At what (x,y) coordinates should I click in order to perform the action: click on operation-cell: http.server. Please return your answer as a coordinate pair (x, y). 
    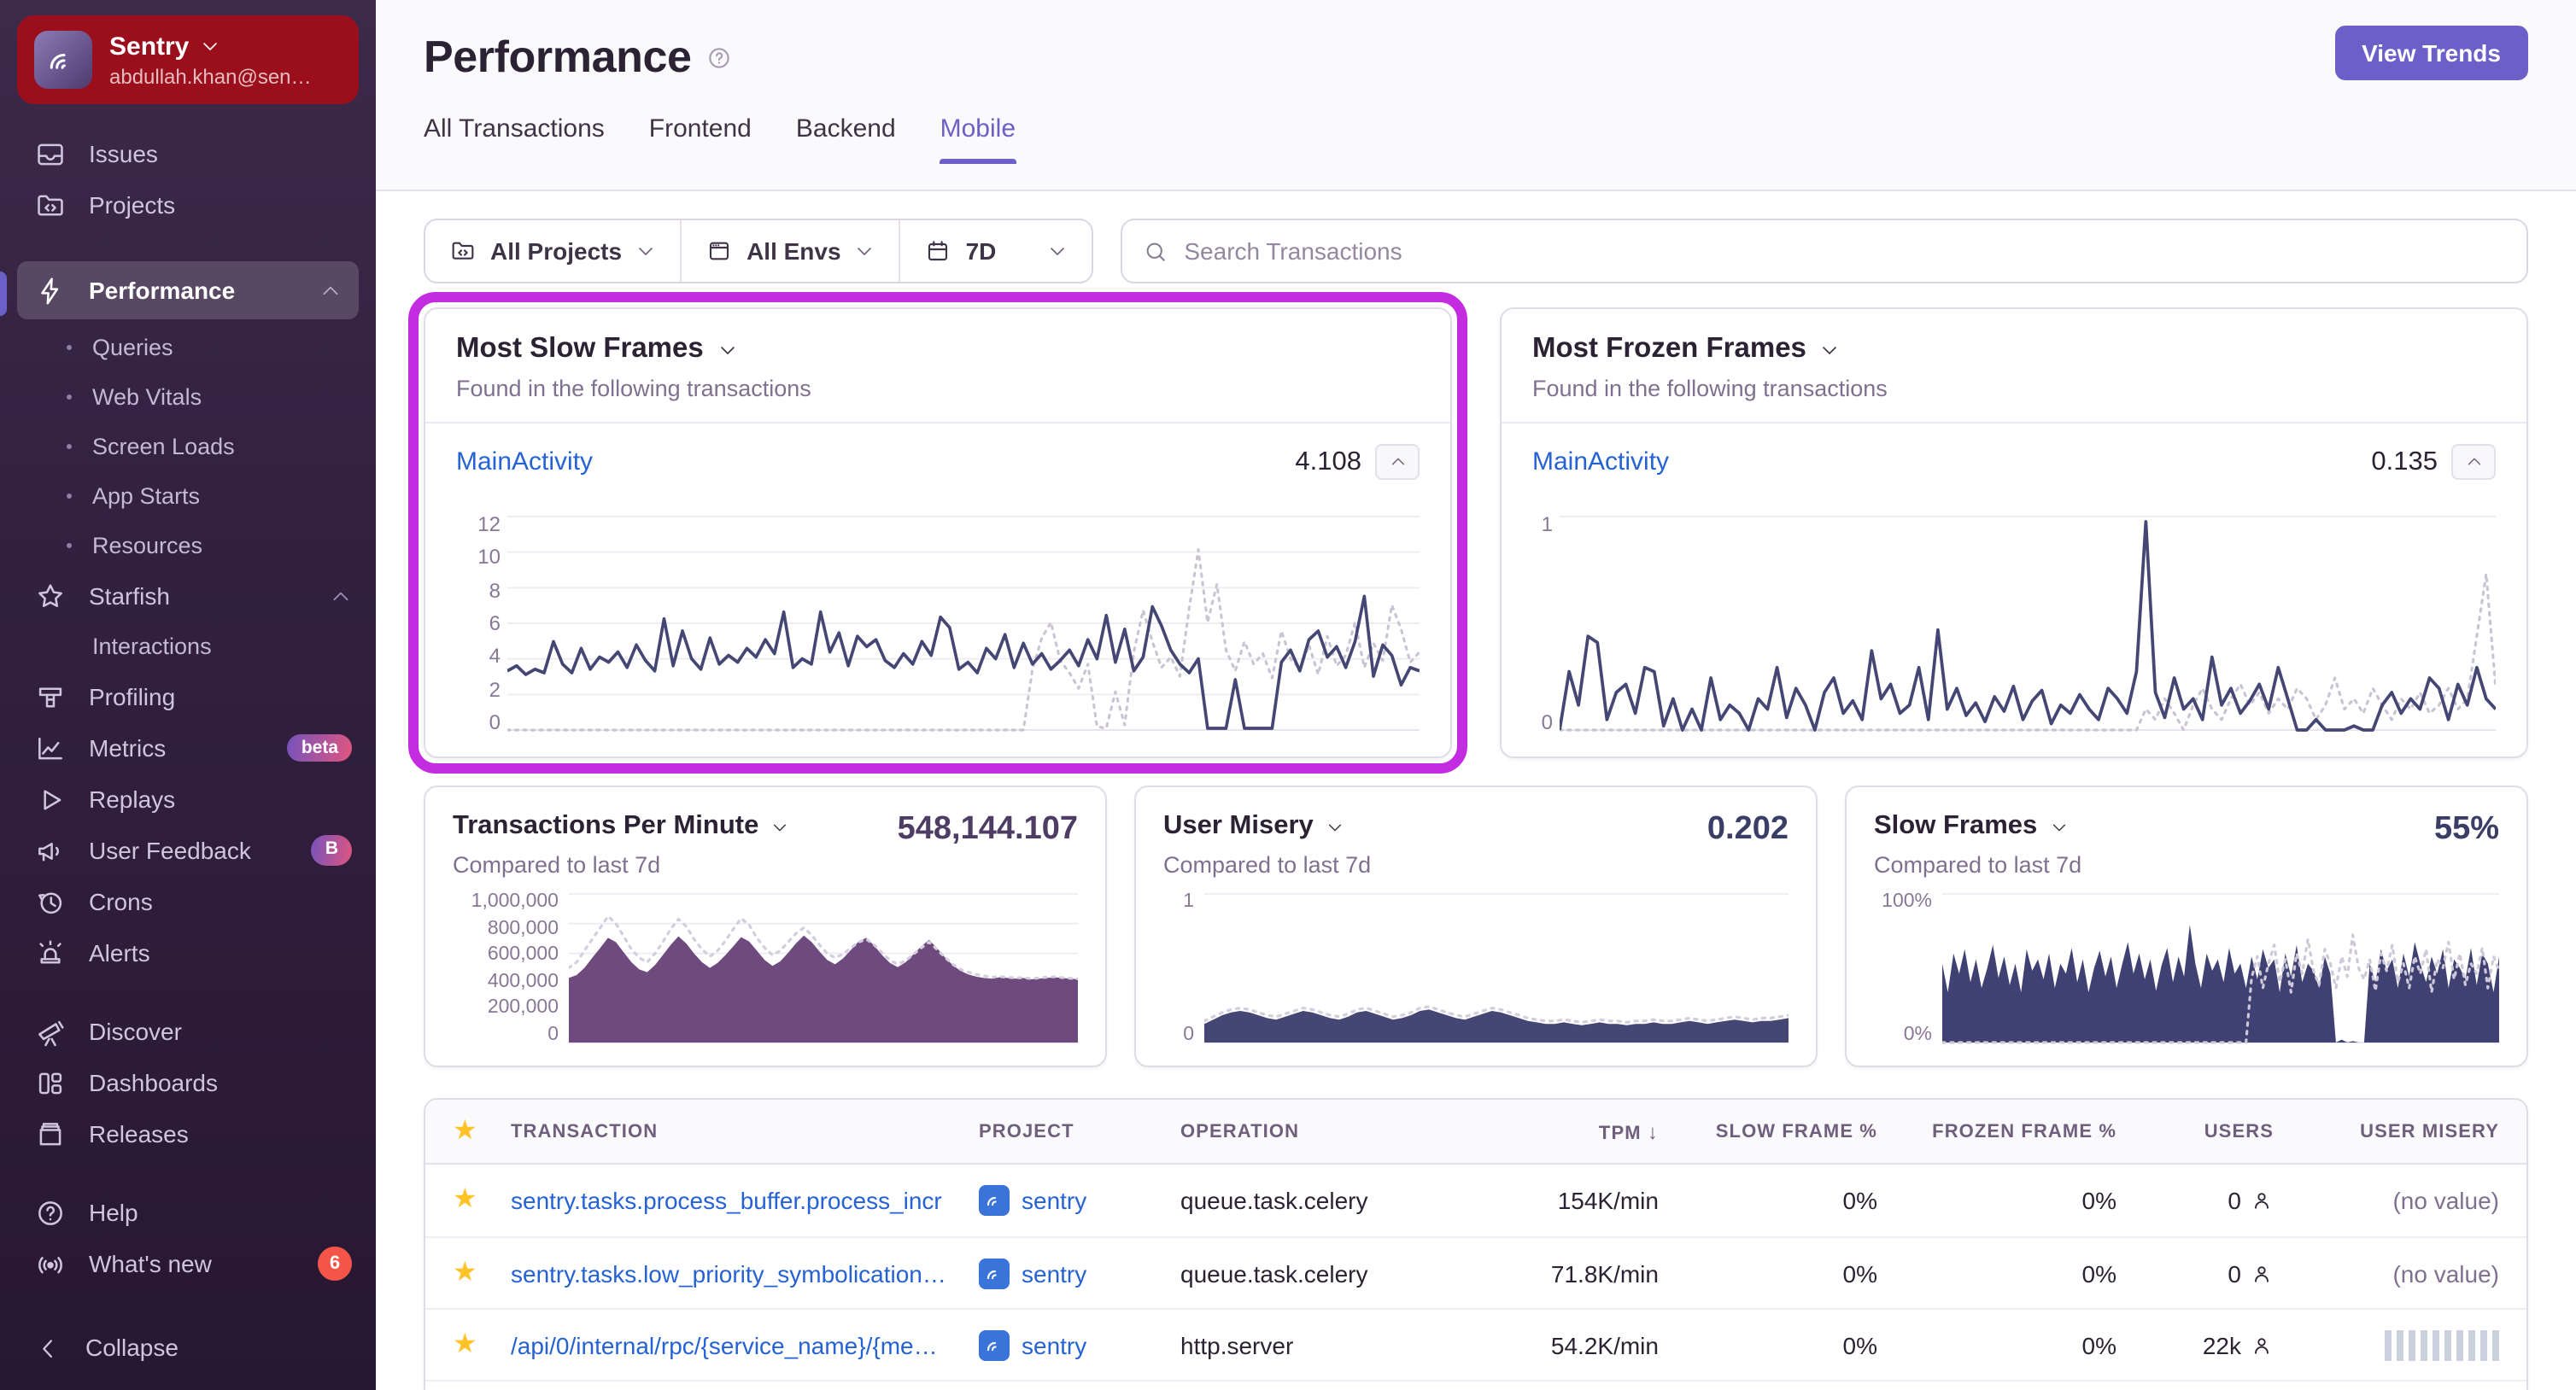
    Looking at the image, I should click on (1237, 1344).